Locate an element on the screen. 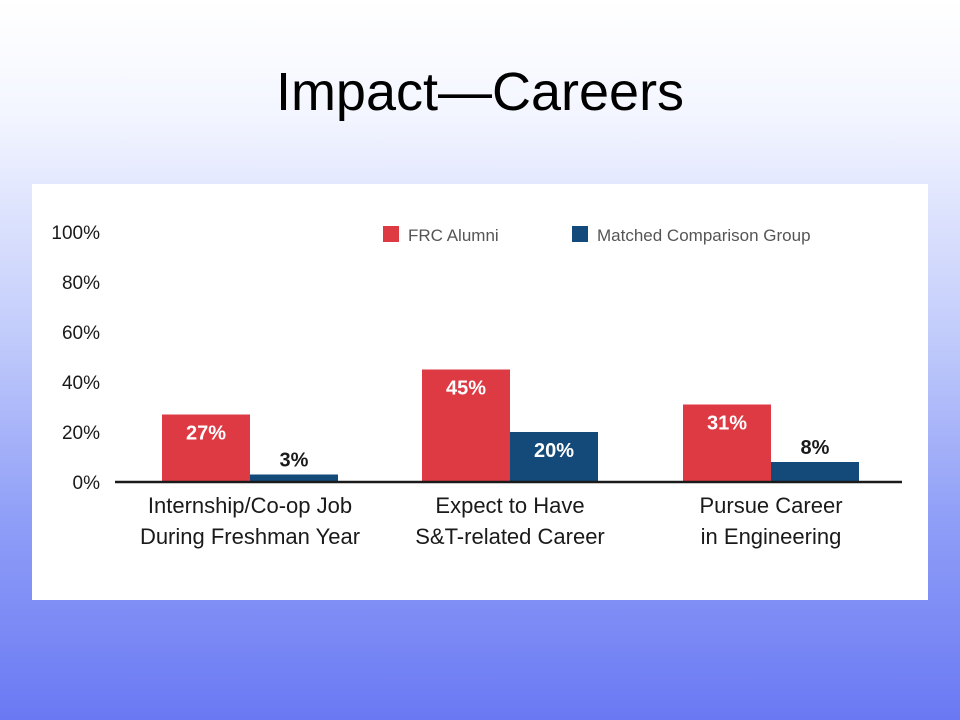 This screenshot has height=720, width=960. data-label: 31% is located at coordinates (727, 424).